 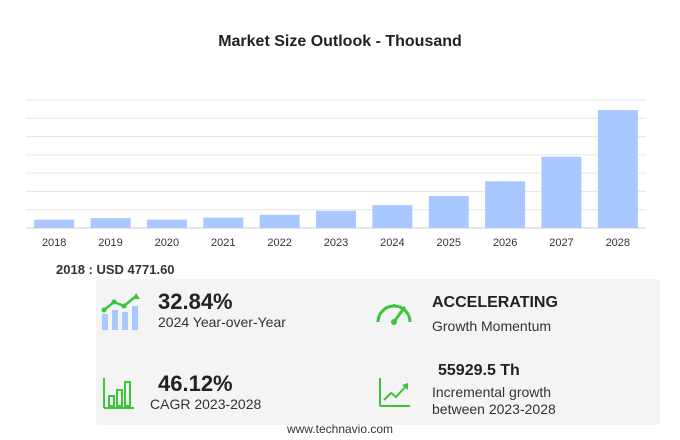 I want to click on bar-2026, so click(x=505, y=204).